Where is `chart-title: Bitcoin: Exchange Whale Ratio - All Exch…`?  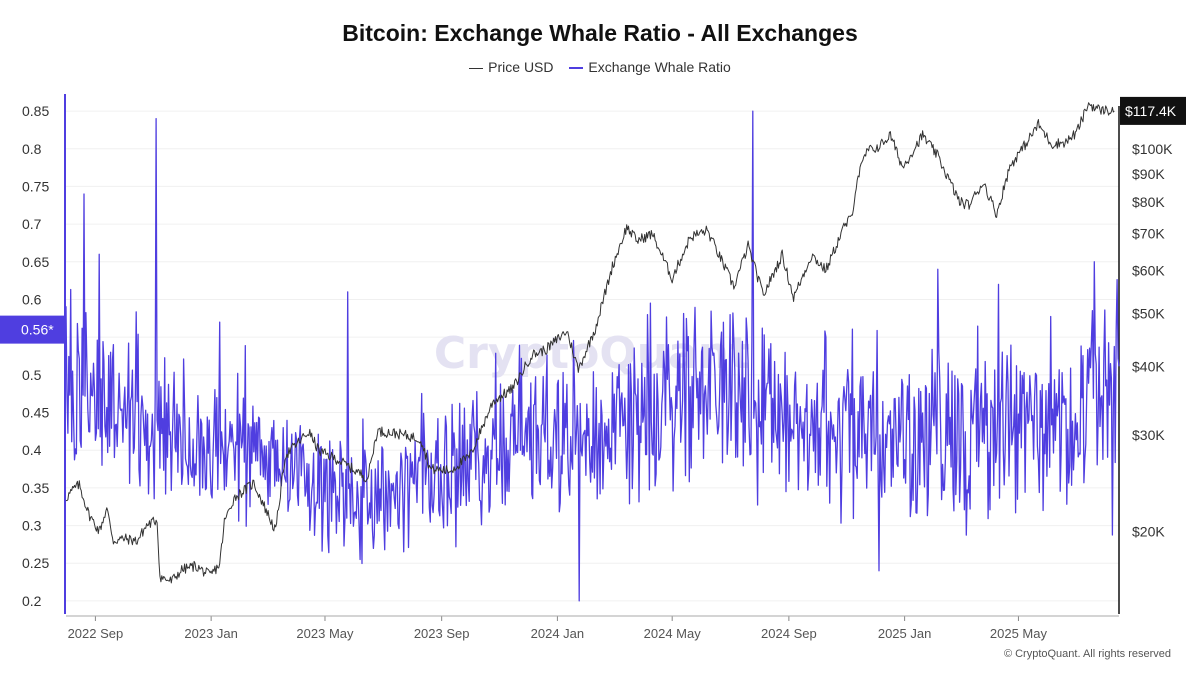
chart-title: Bitcoin: Exchange Whale Ratio - All Exch… is located at coordinates (600, 33).